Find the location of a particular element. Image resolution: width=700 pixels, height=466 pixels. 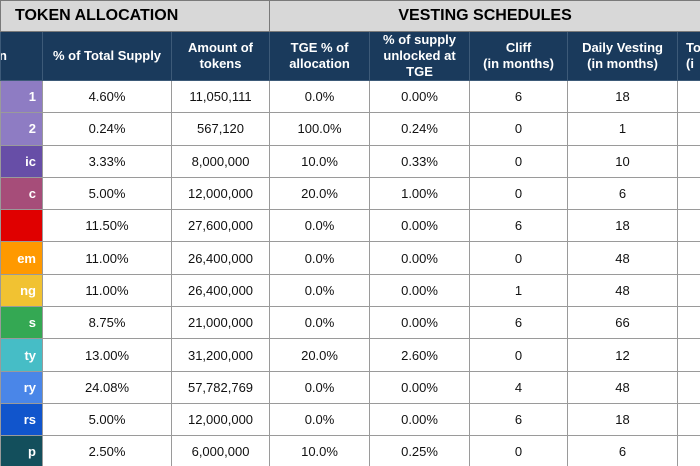

cell-daily-vesting: 10 is located at coordinates (623, 161).